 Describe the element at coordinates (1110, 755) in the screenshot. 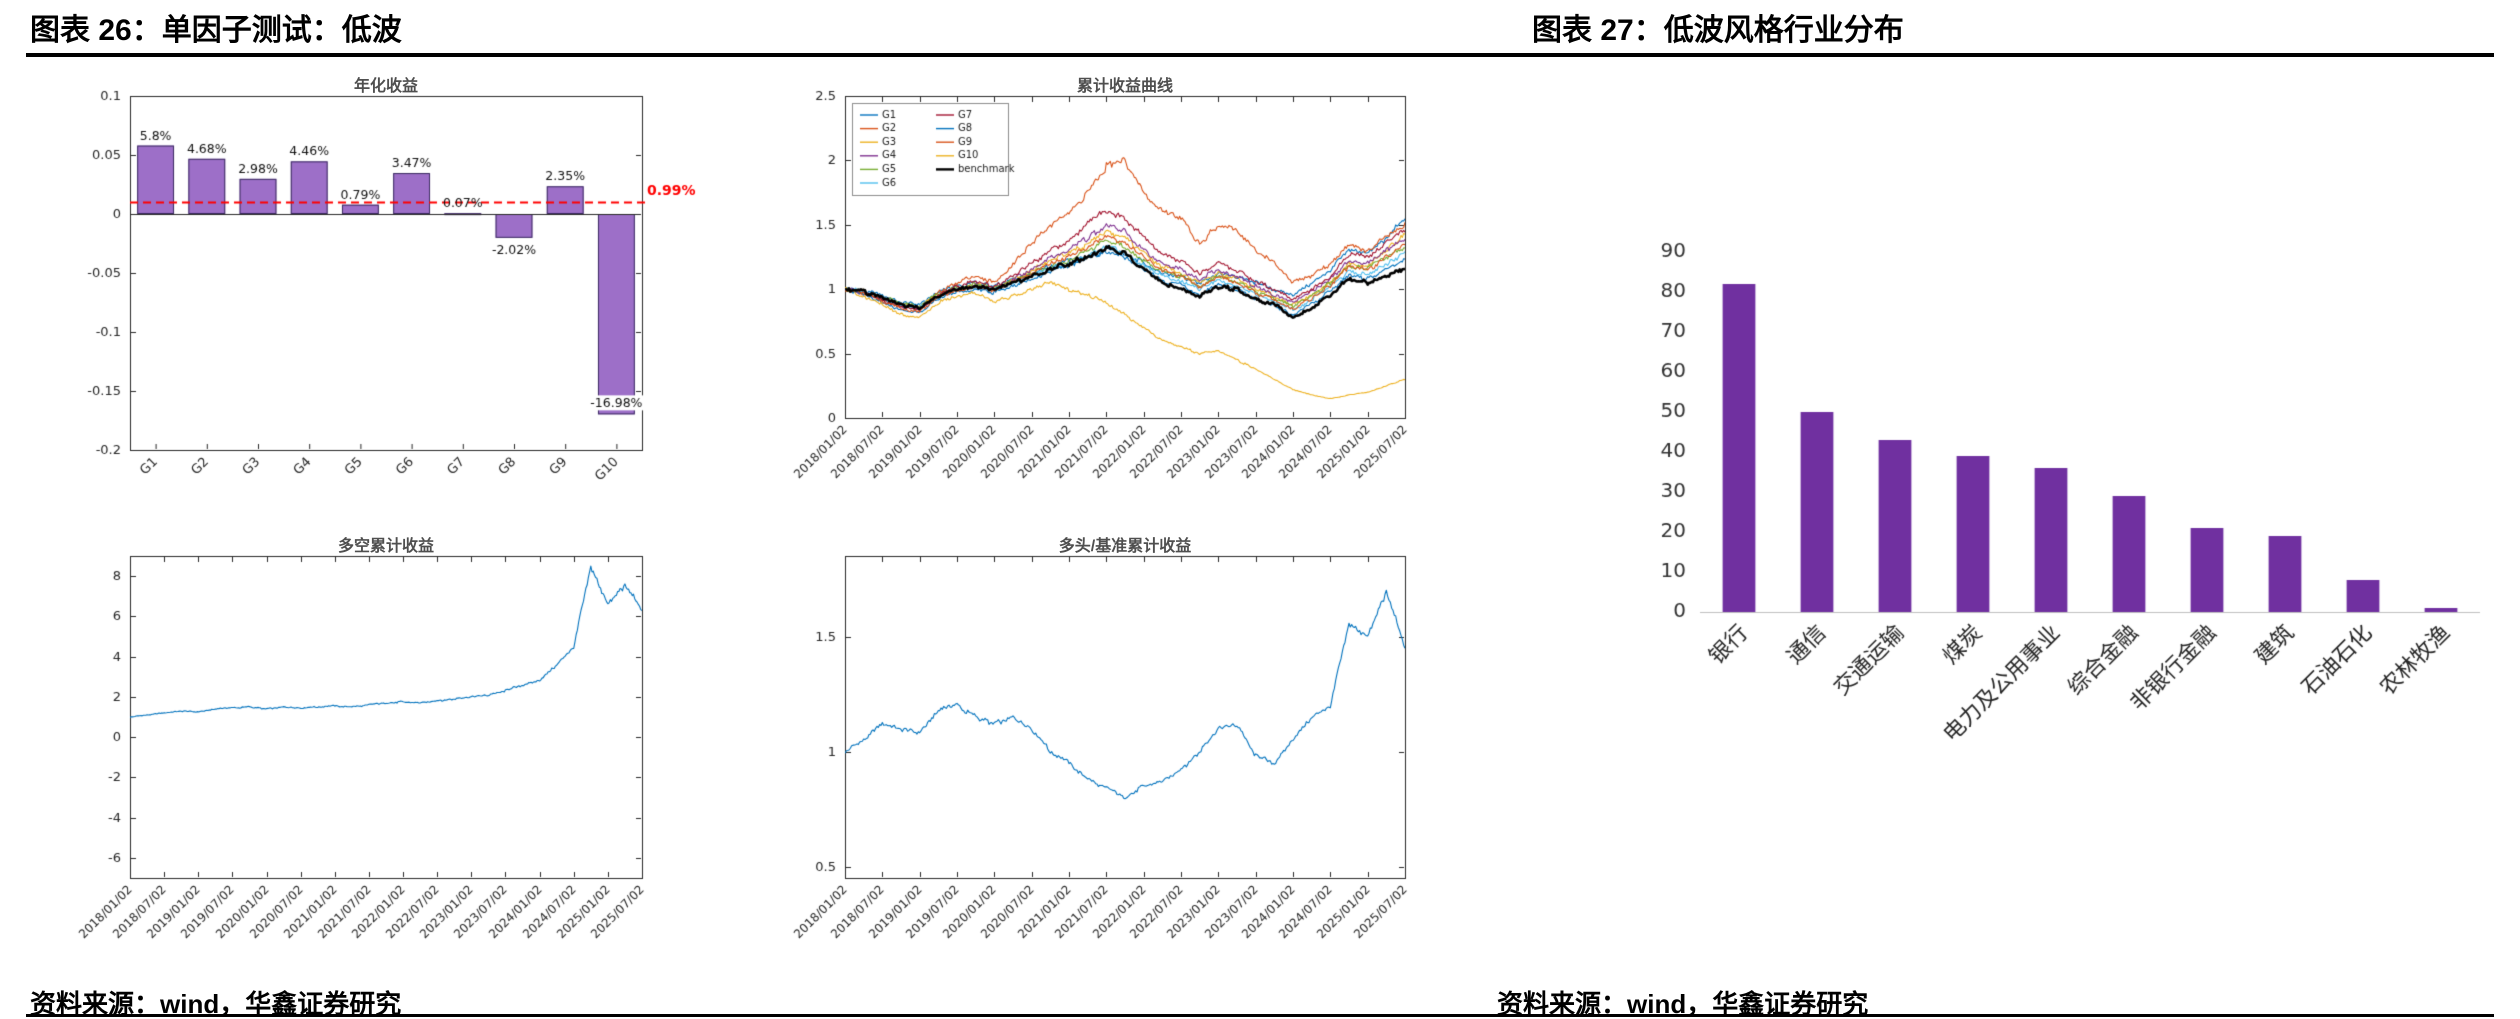

I see `long-over-benchmark-chart` at that location.